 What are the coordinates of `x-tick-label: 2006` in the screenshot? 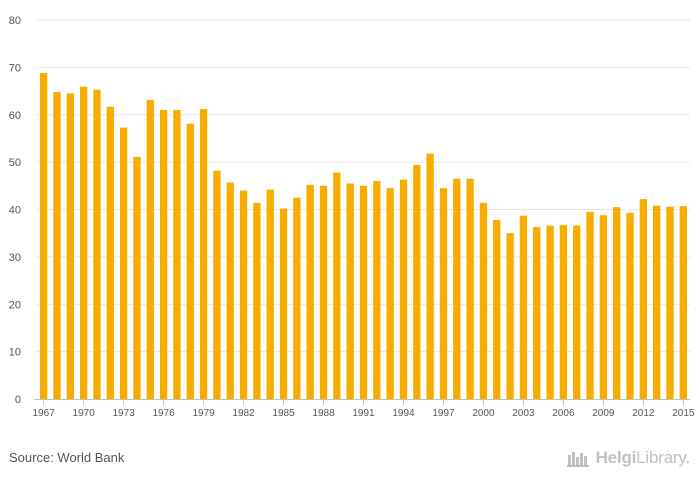 It's located at (563, 413).